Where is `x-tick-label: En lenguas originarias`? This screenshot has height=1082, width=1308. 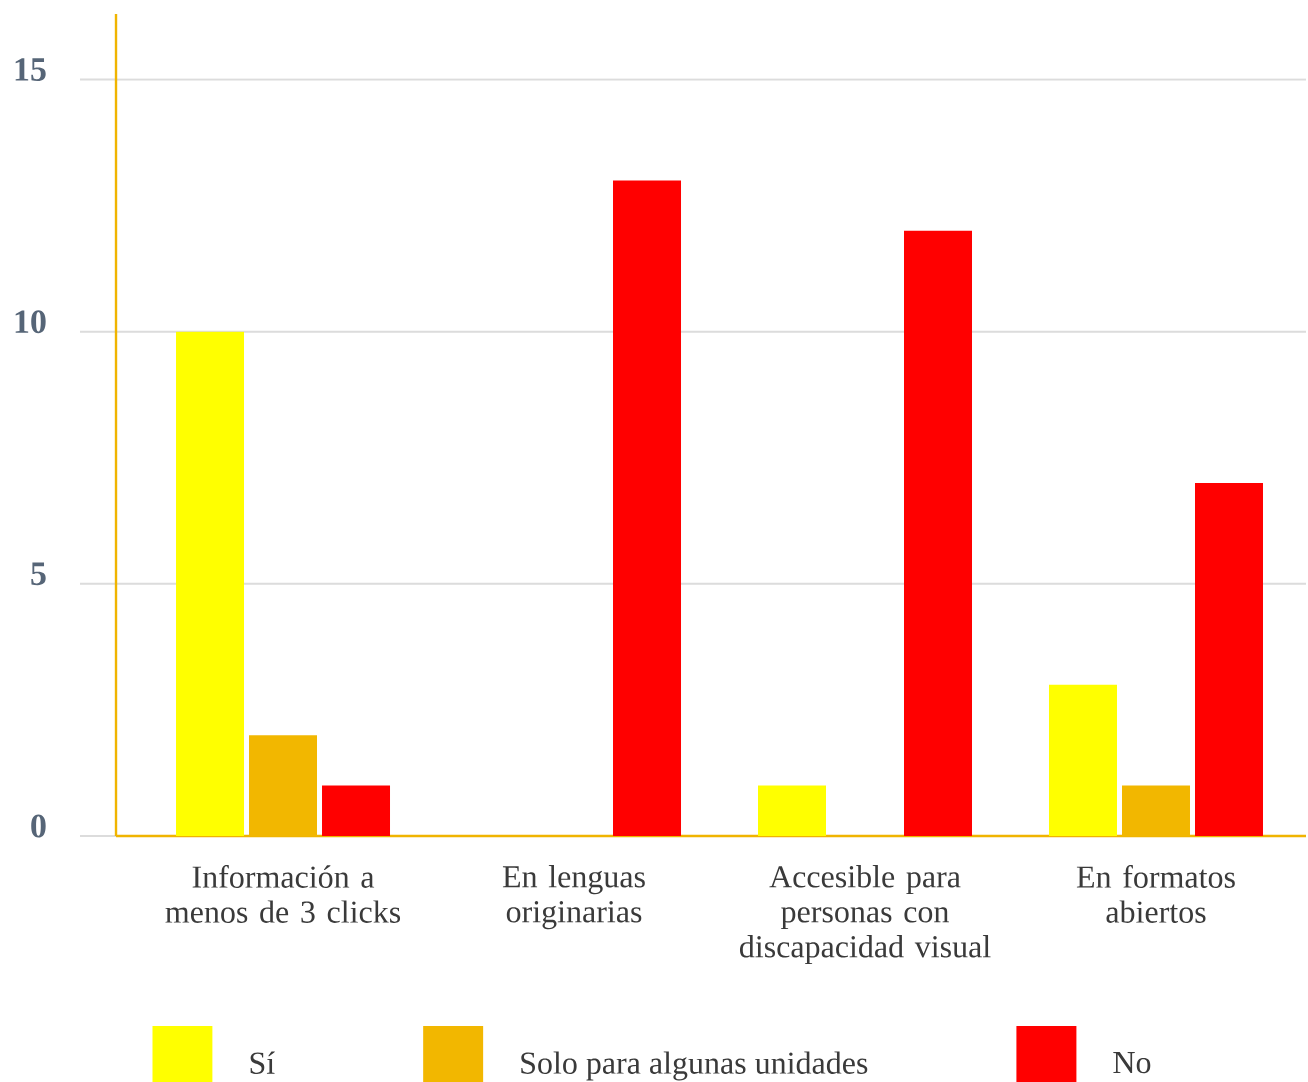
x-tick-label: En lenguas originarias is located at coordinates (573, 897).